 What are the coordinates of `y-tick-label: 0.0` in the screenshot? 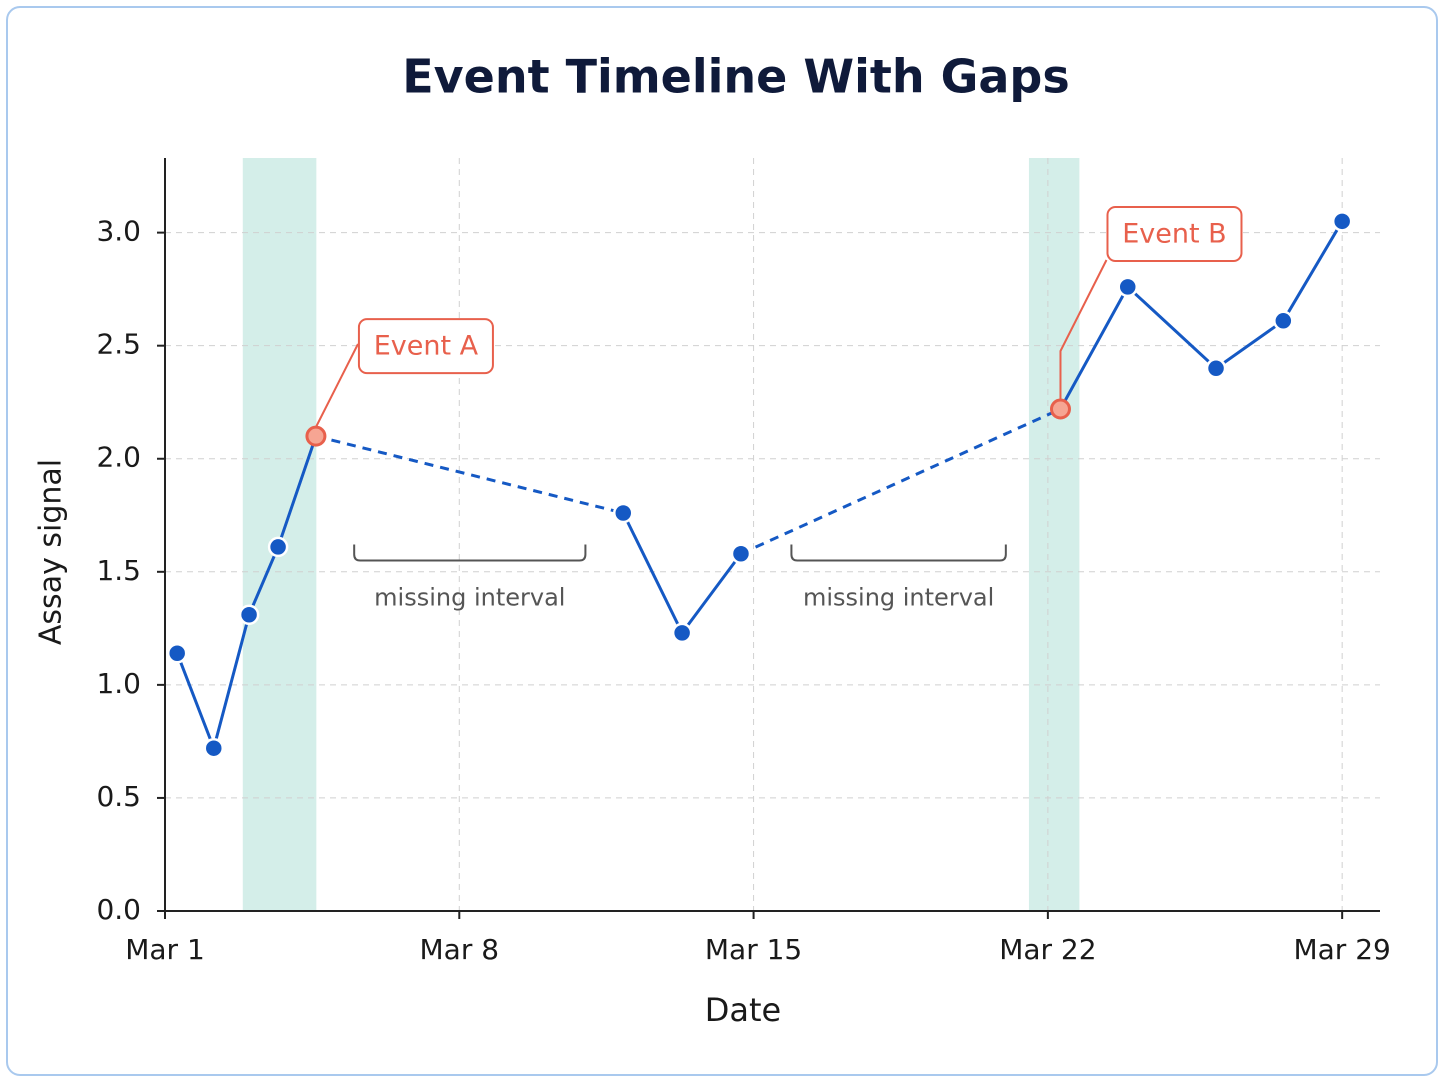 It's located at (118, 909).